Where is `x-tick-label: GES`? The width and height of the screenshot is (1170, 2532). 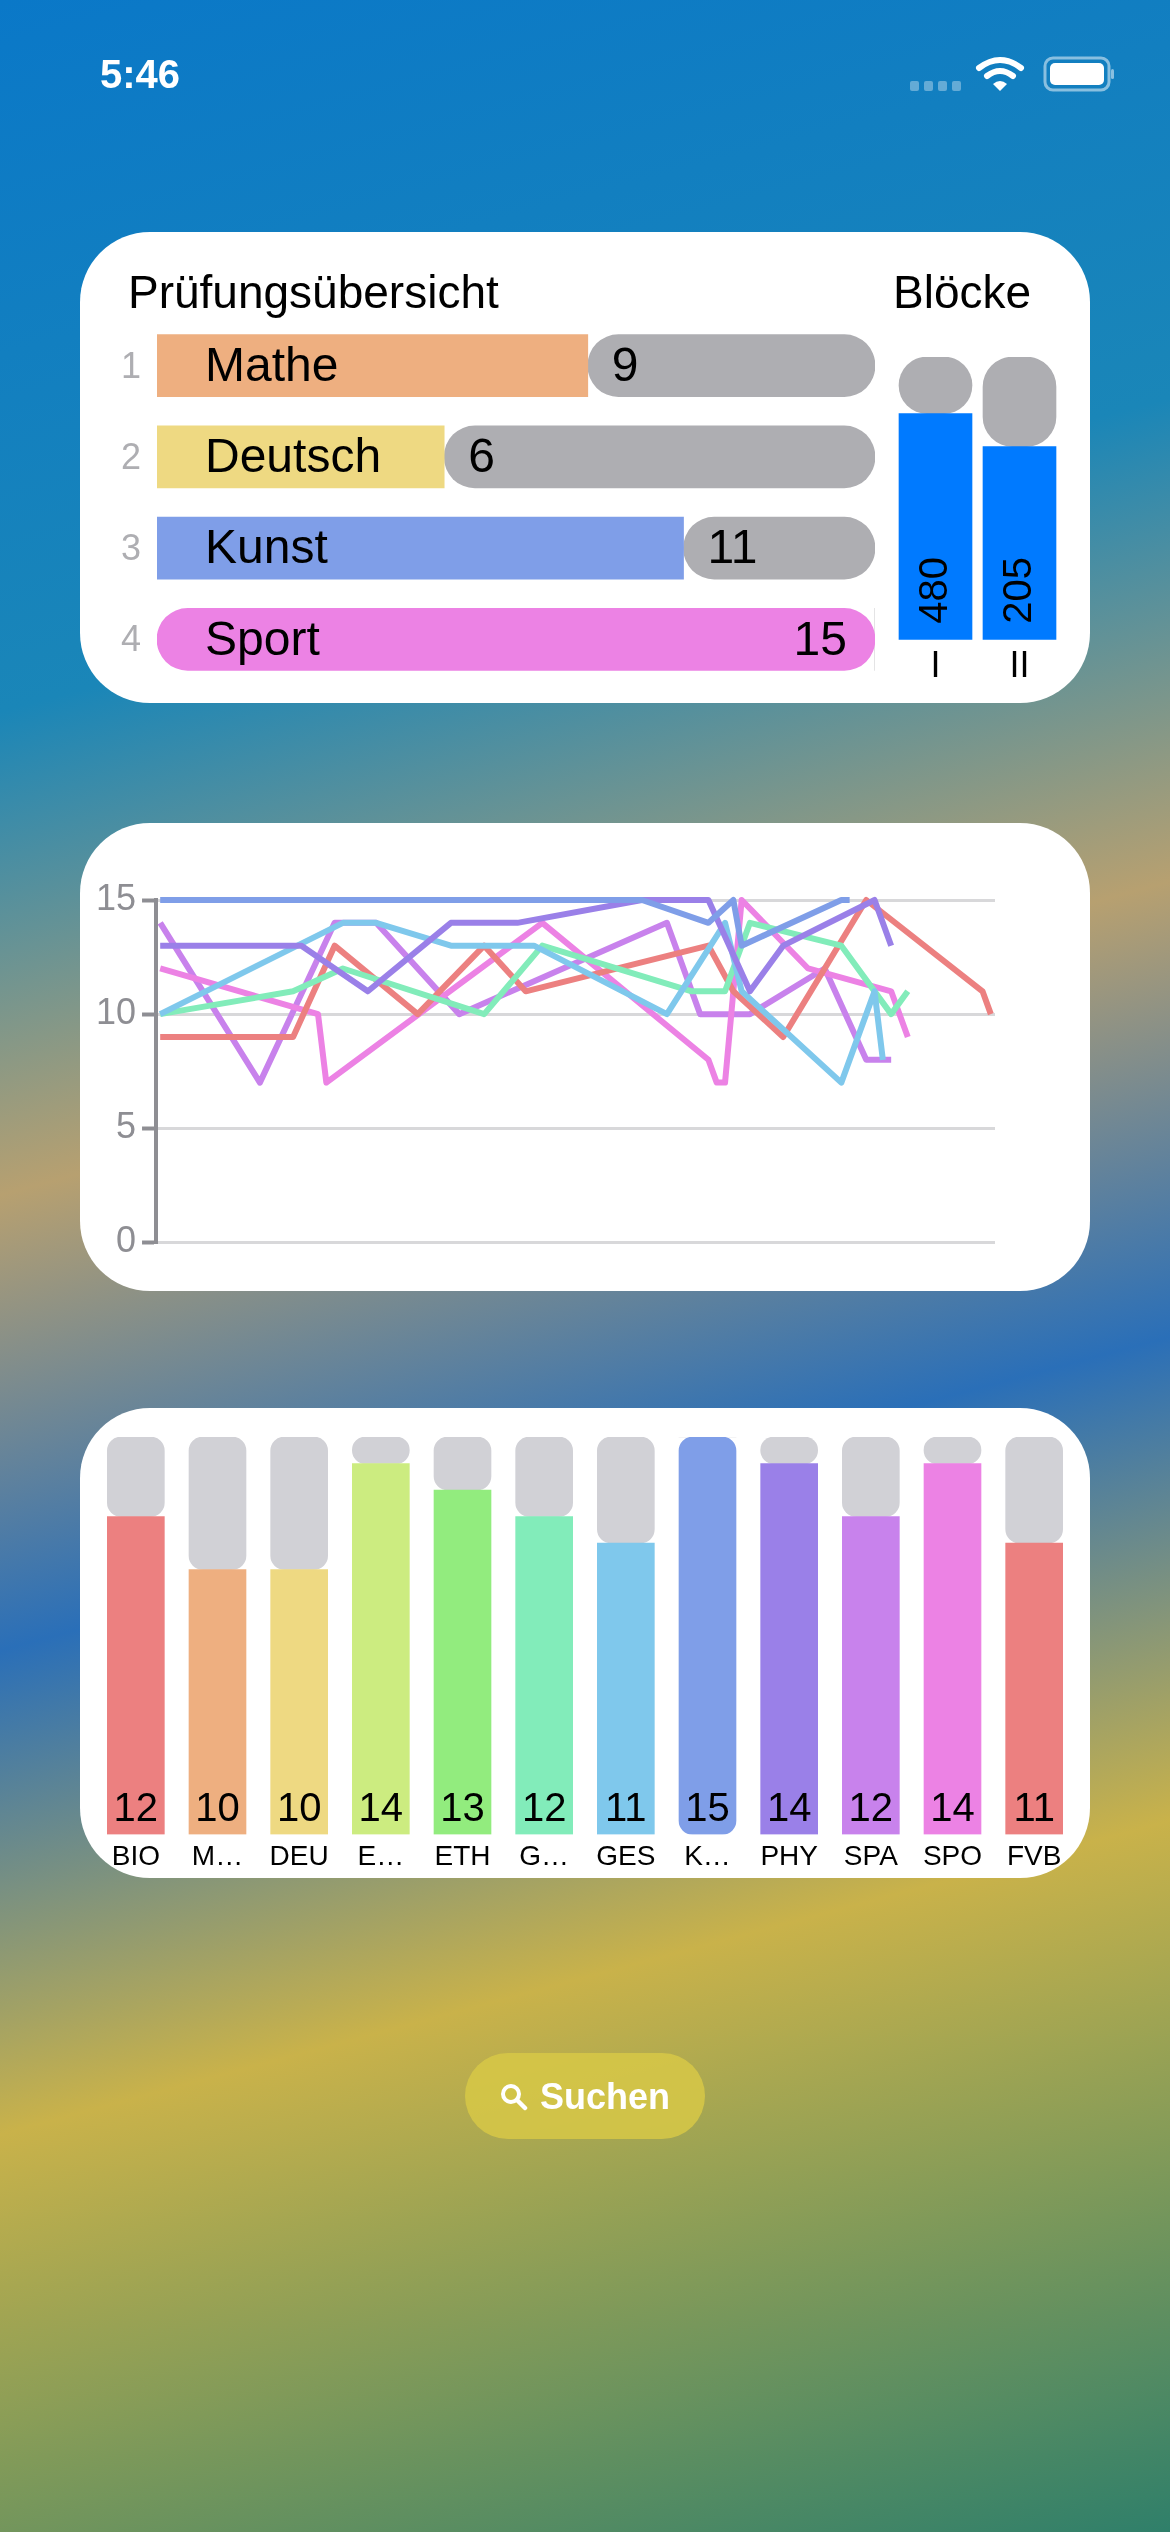
x-tick-label: GES is located at coordinates (626, 1855).